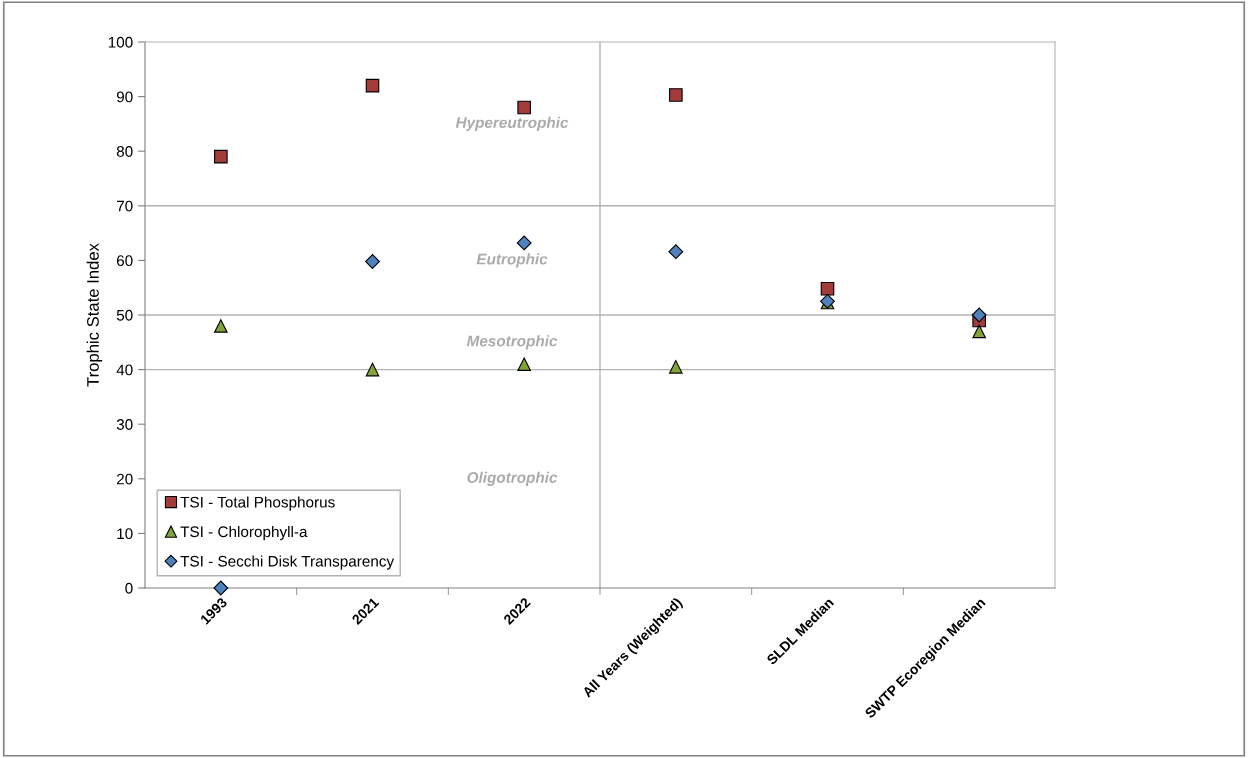 This screenshot has height=758, width=1248. Describe the element at coordinates (512, 124) in the screenshot. I see `annotation: Hypereutrophic` at that location.